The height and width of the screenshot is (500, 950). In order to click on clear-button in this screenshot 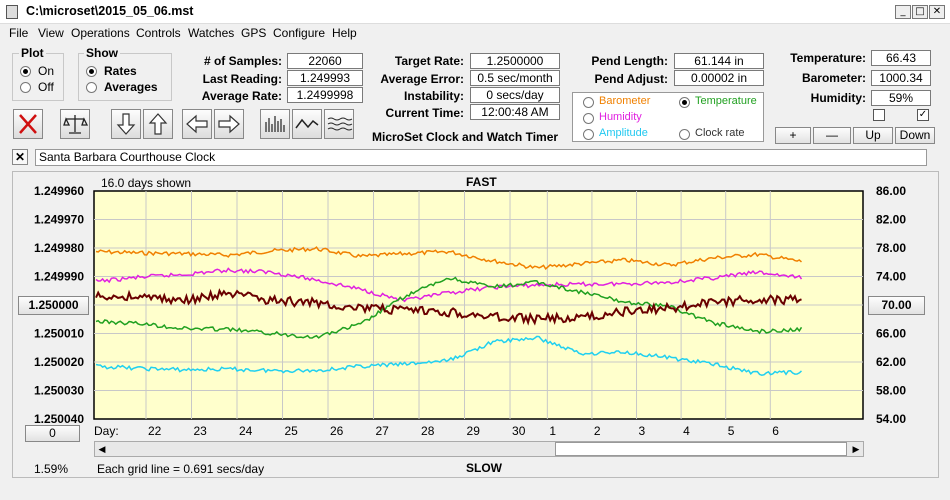, I will do `click(28, 124)`.